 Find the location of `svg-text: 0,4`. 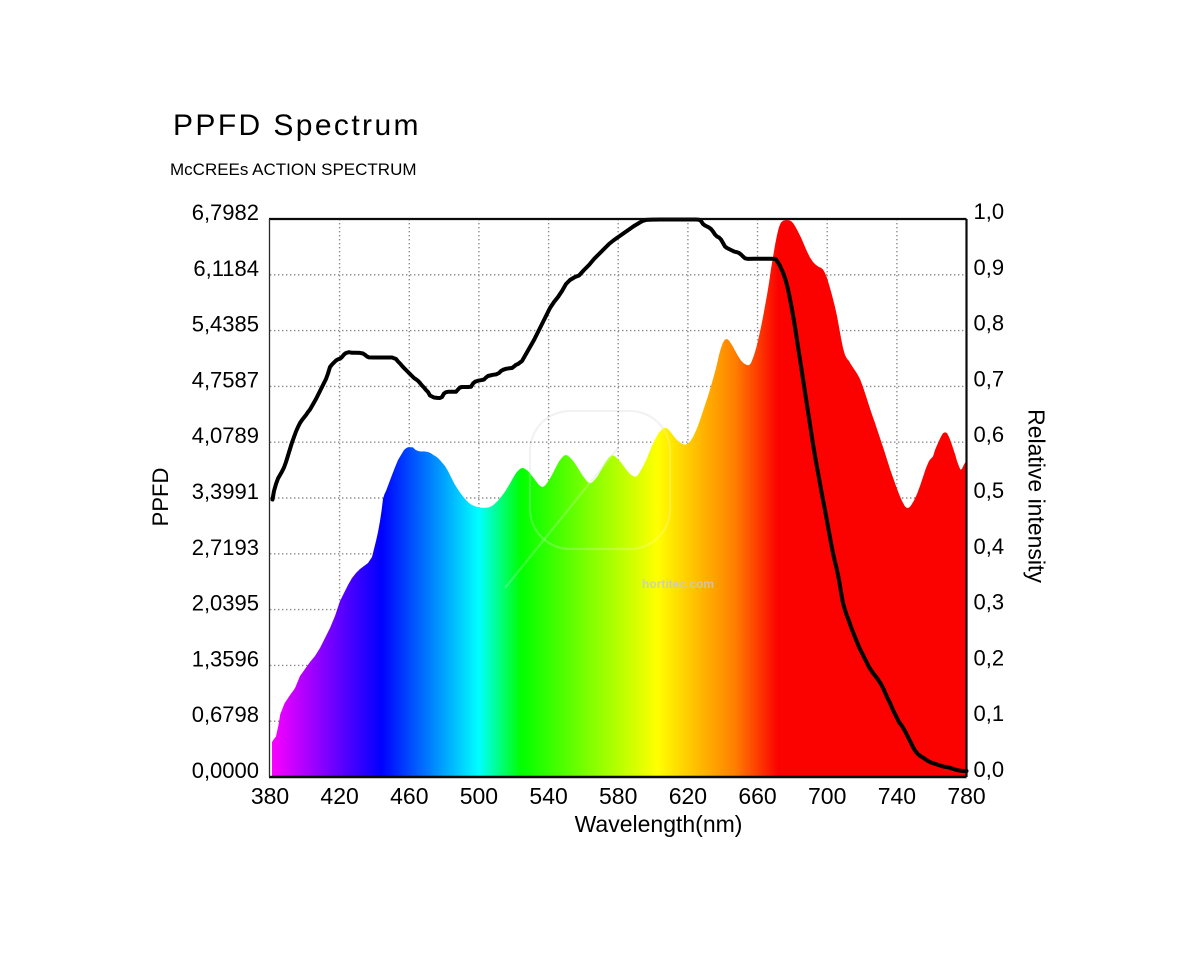

svg-text: 0,4 is located at coordinates (989, 546).